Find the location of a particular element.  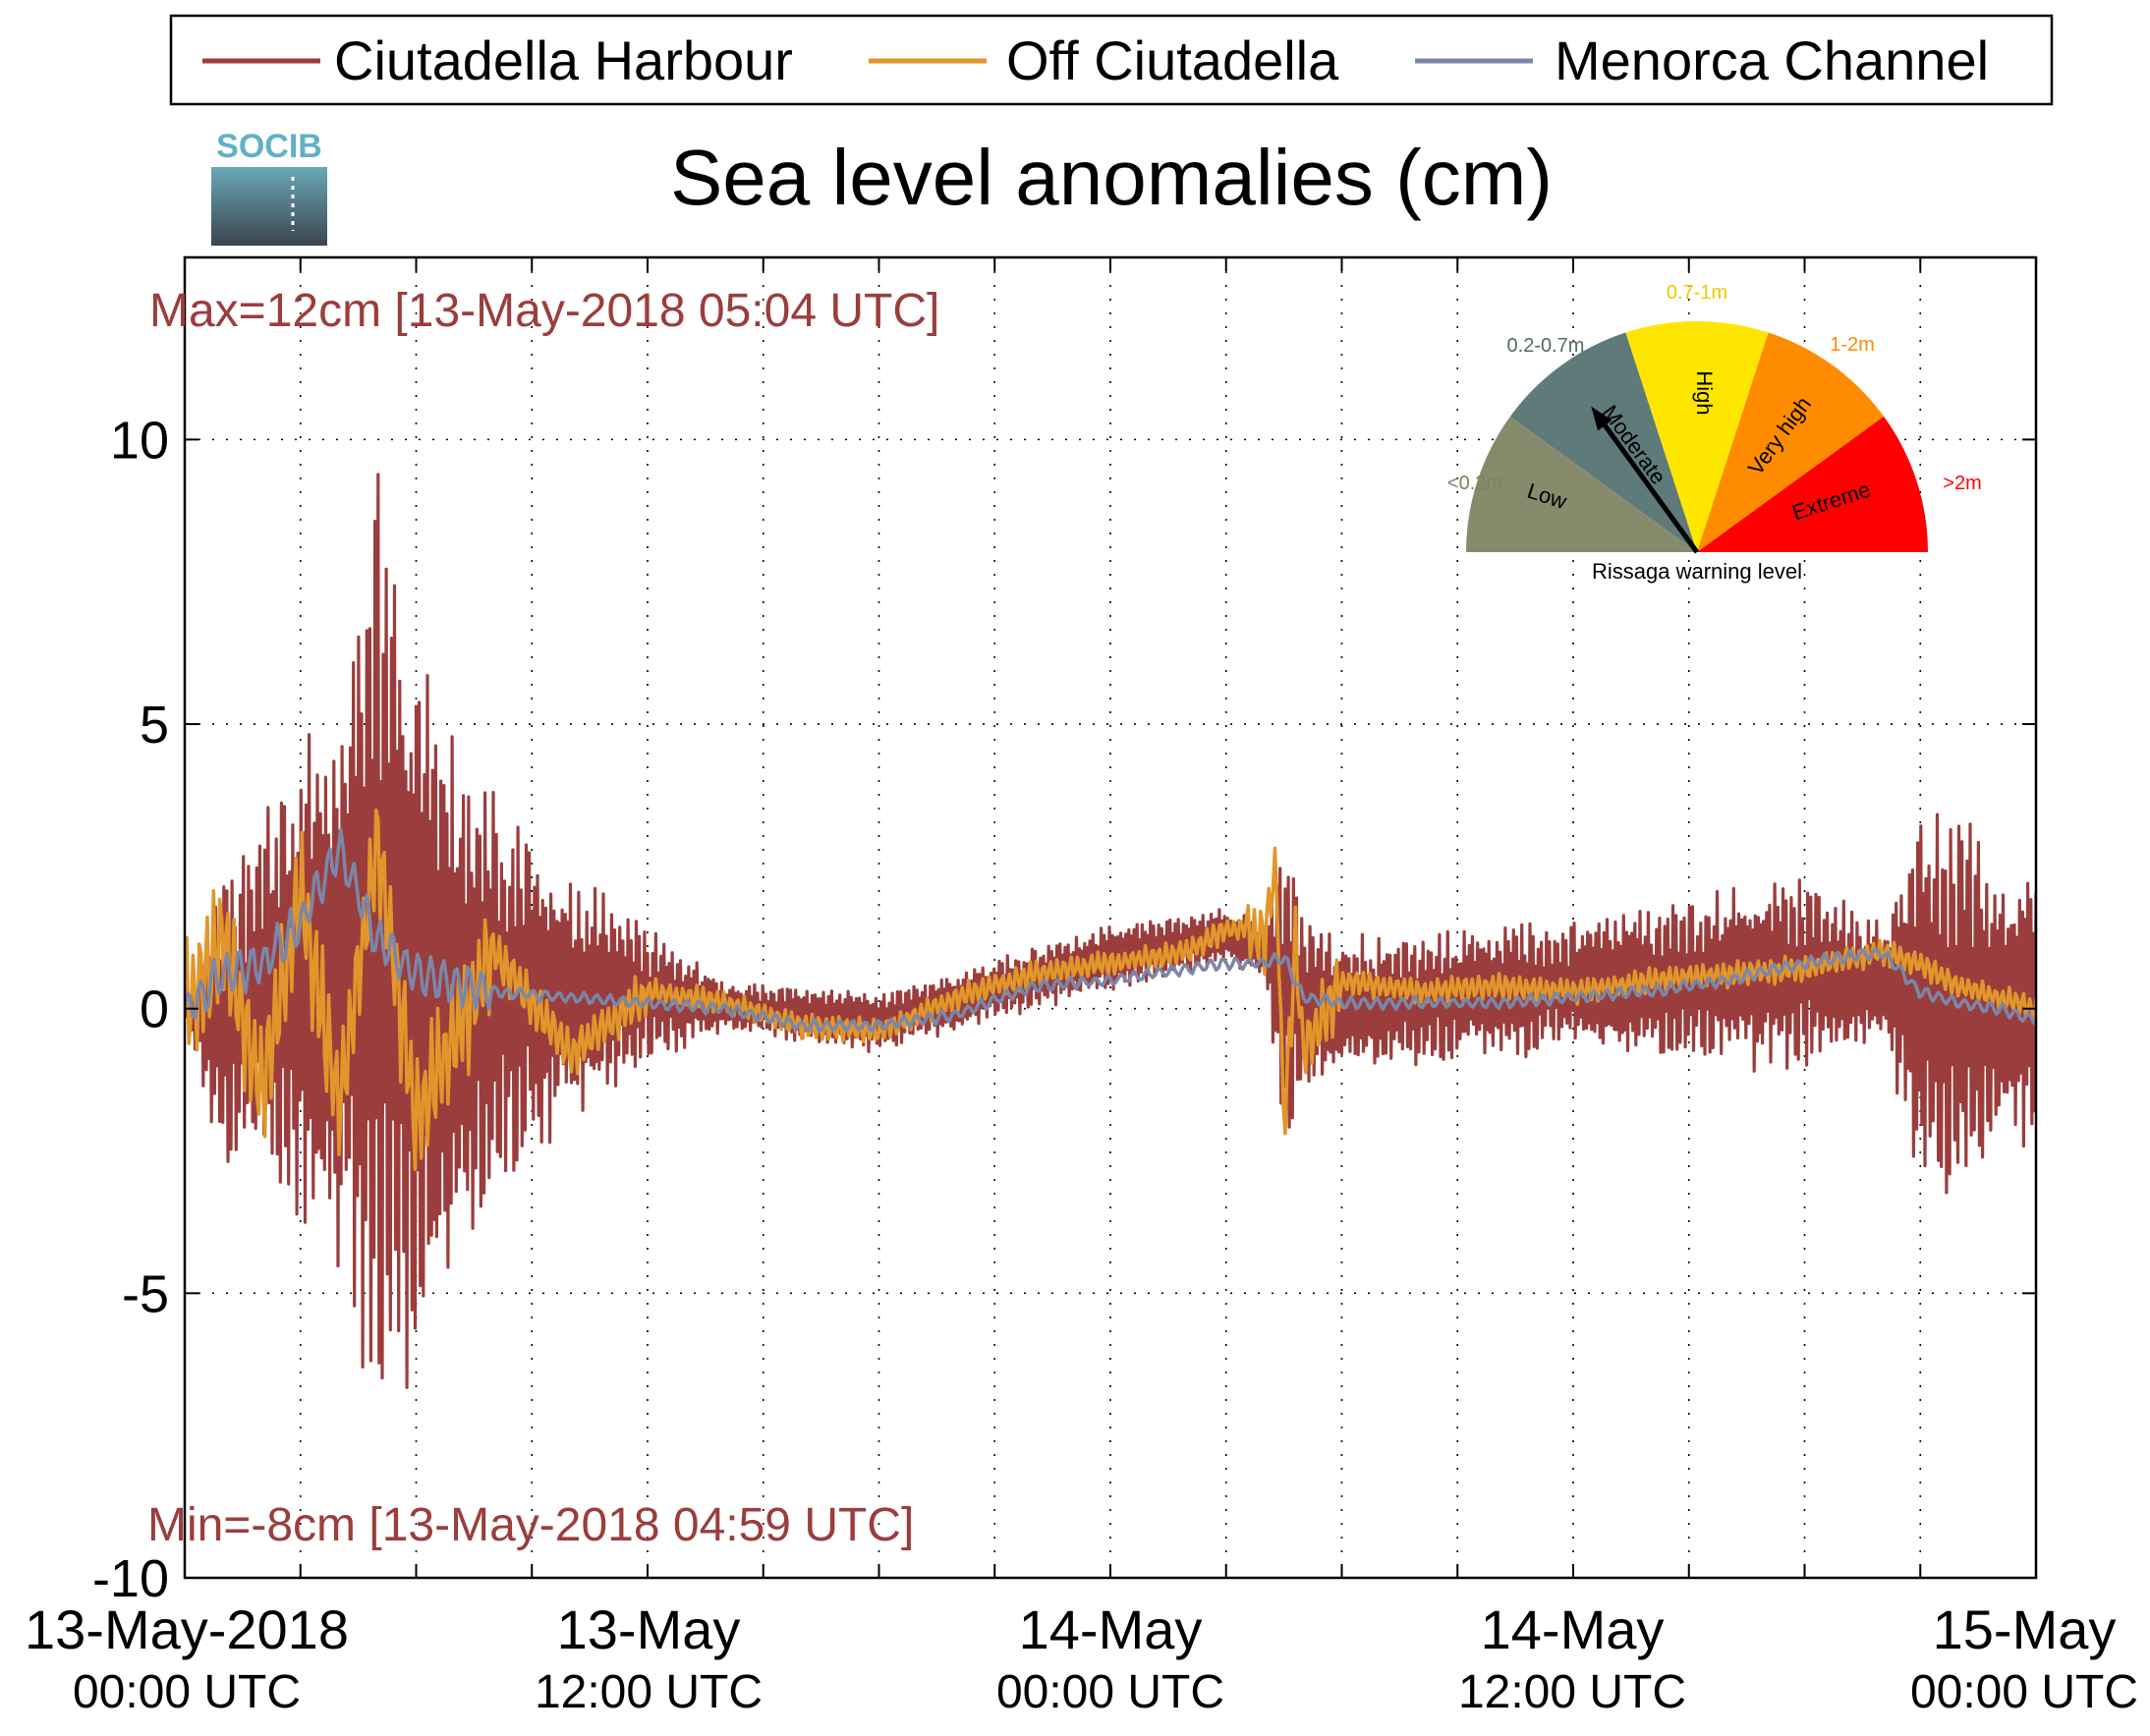

y-tick-label: 10 is located at coordinates (139, 440).